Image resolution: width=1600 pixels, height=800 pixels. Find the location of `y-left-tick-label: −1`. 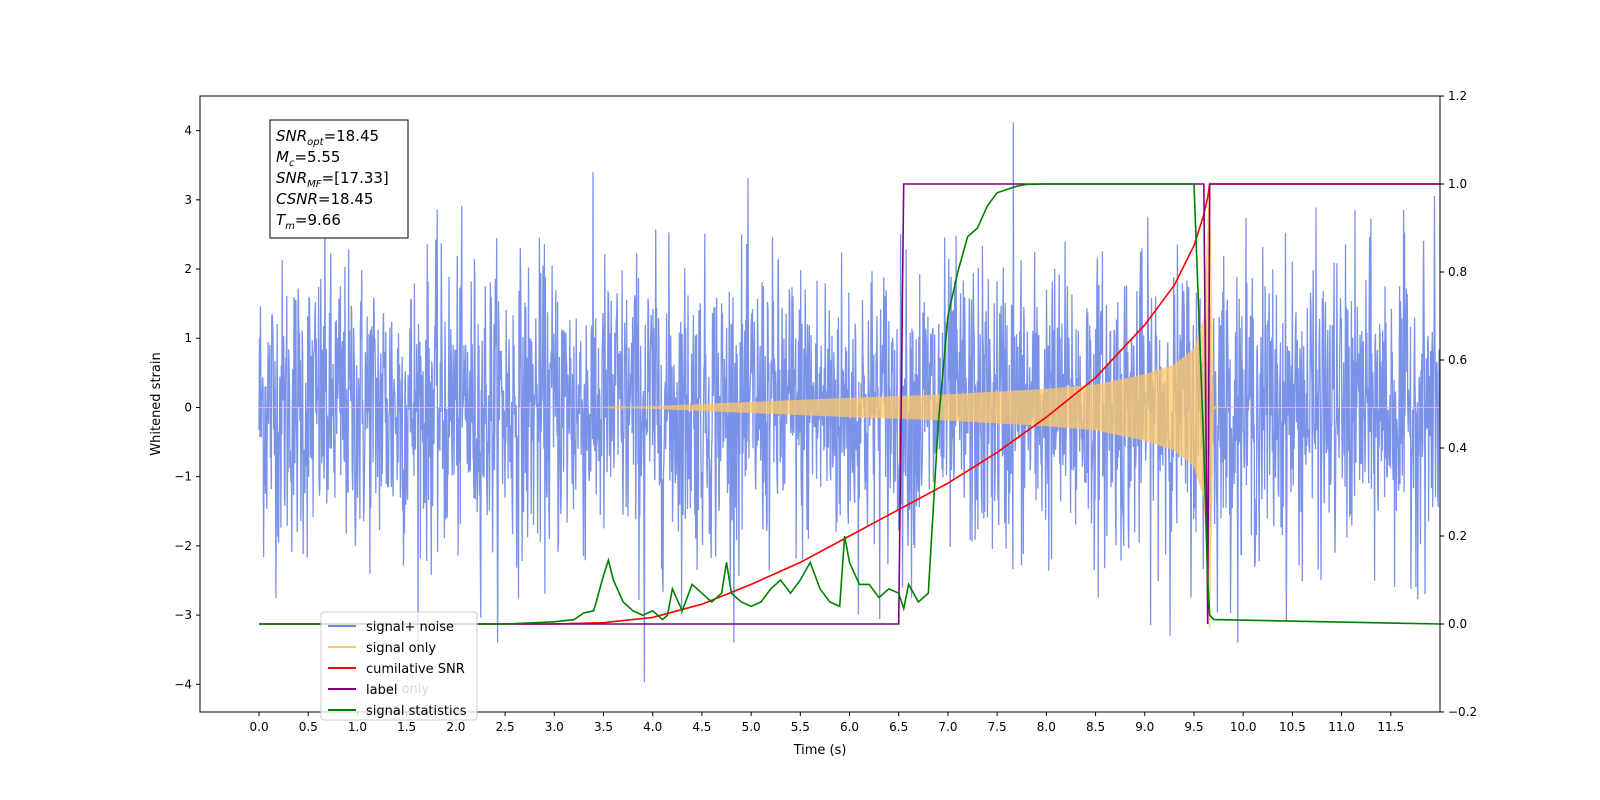

y-left-tick-label: −1 is located at coordinates (183, 477).